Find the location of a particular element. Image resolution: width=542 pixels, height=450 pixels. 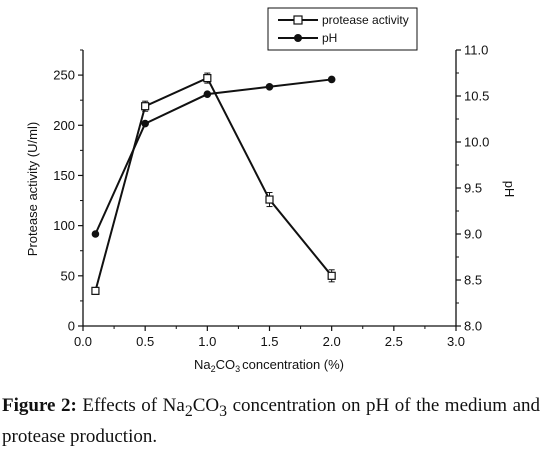

legend-box is located at coordinates (342, 29).